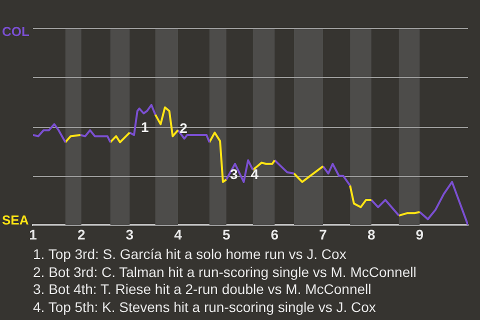 This screenshot has height=320, width=480. Describe the element at coordinates (202, 289) in the screenshot. I see `text: 3. Bot 4th: T. Riese hit a 2-run double vs M. McConnell` at that location.